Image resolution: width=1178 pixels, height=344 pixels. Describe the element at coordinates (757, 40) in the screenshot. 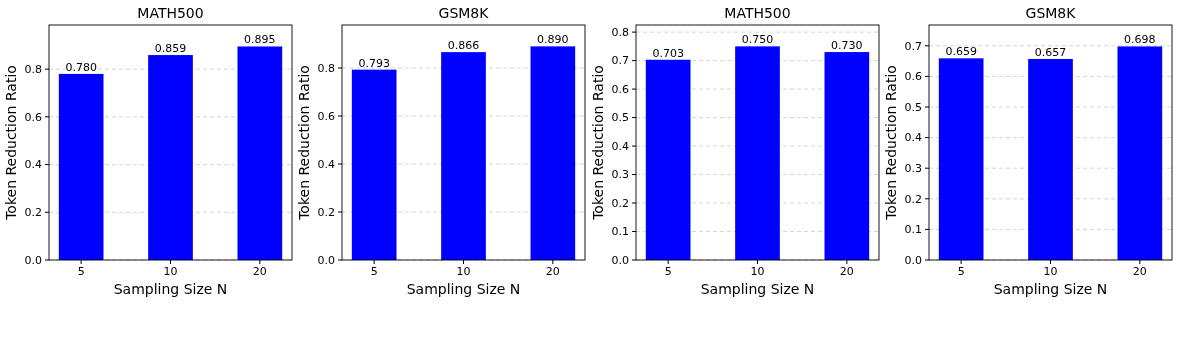

I see `data-label: 0.750` at that location.